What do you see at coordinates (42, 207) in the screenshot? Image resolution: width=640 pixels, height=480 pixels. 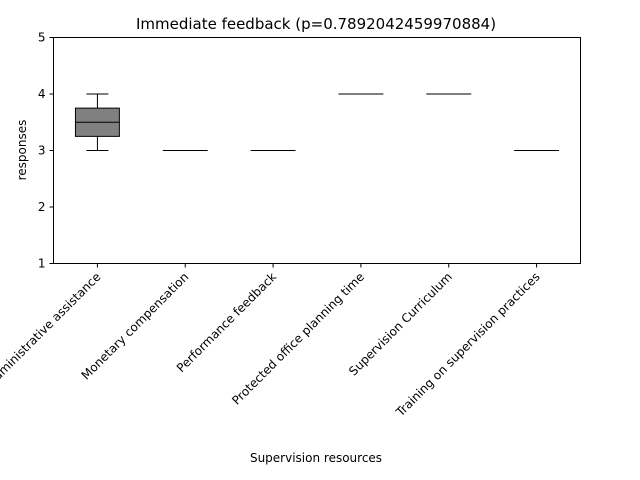 I see `y-tick-label: 2` at bounding box center [42, 207].